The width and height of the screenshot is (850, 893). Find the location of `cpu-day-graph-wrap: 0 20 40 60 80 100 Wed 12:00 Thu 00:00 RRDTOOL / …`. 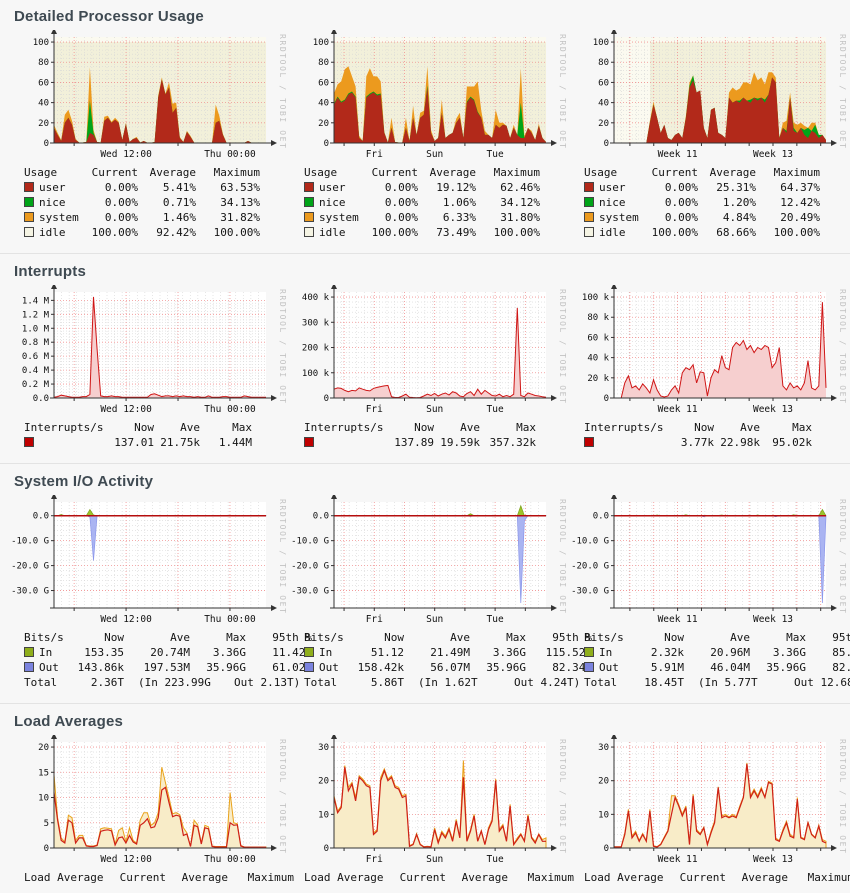

cpu-day-graph-wrap: 0 20 40 60 80 100 Wed 12:00 Thu 00:00 RRDTOOL / … is located at coordinates (152, 97).